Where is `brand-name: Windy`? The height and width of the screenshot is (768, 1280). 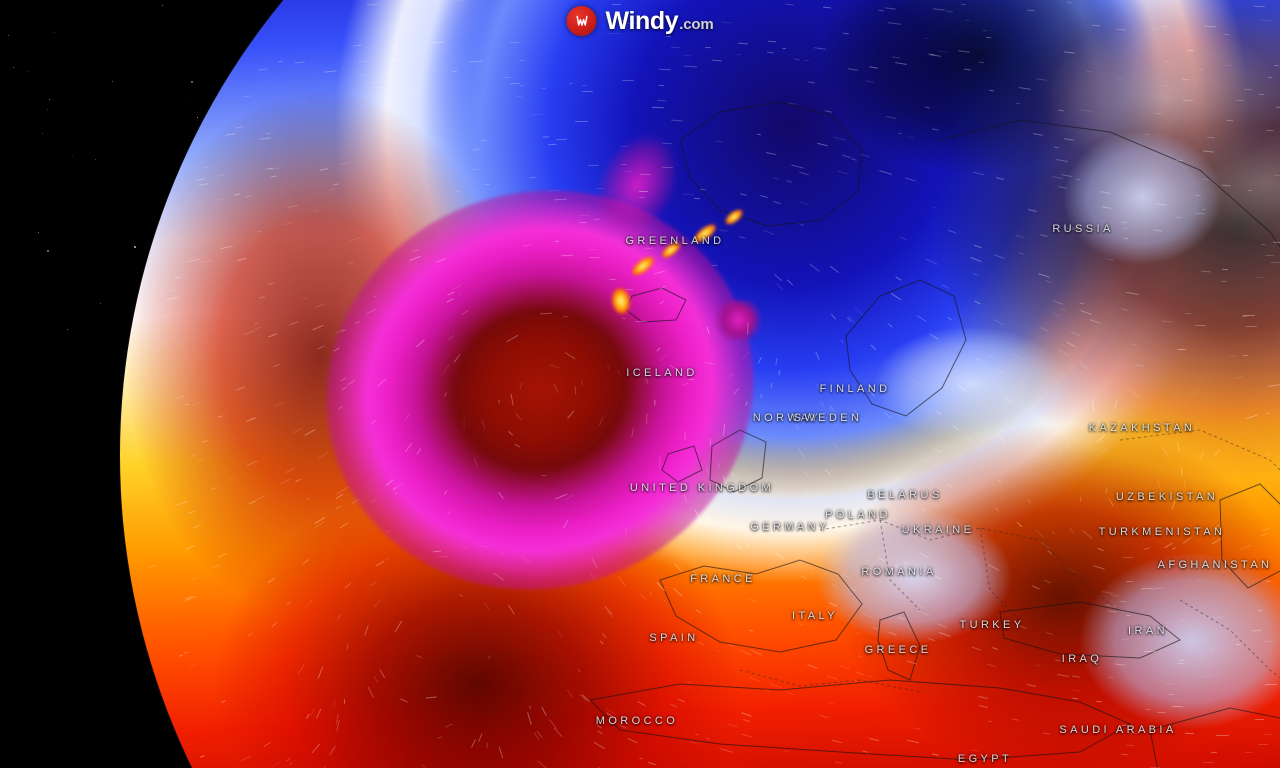 brand-name: Windy is located at coordinates (642, 20).